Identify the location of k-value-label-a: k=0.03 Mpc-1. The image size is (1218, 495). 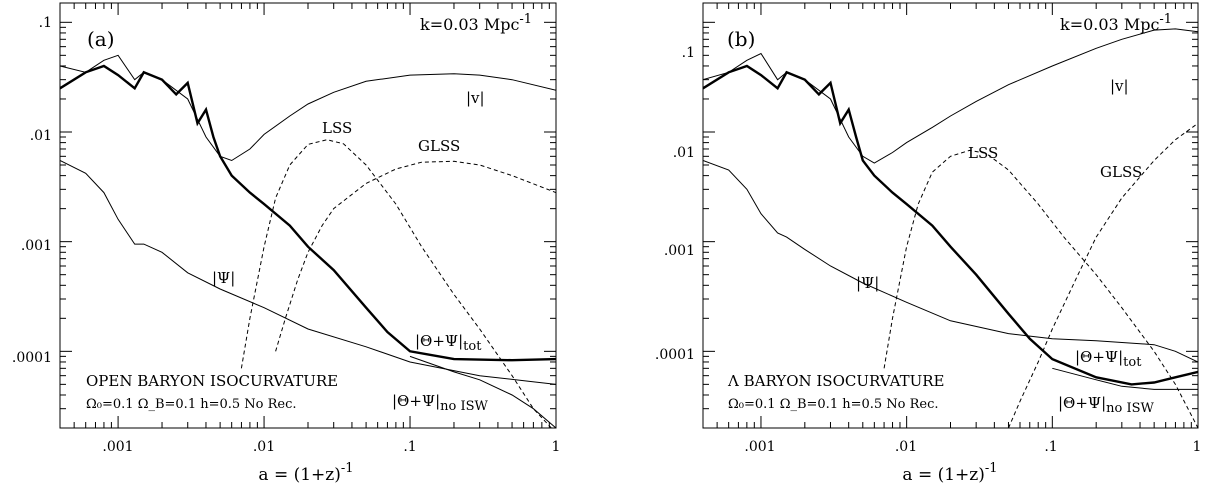
(476, 23).